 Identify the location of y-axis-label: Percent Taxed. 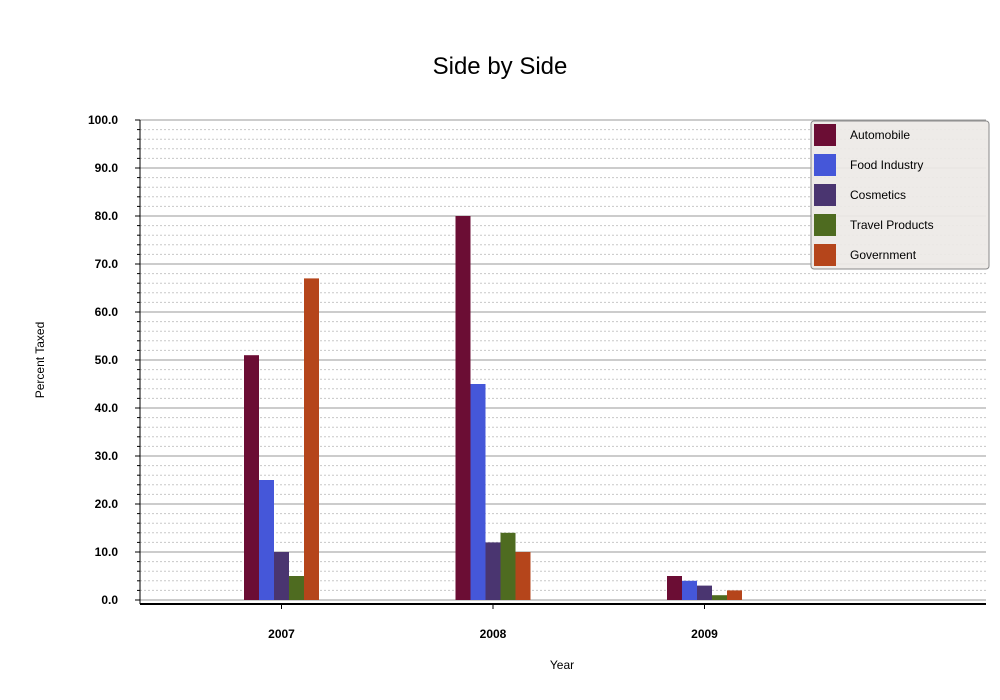
(40, 360).